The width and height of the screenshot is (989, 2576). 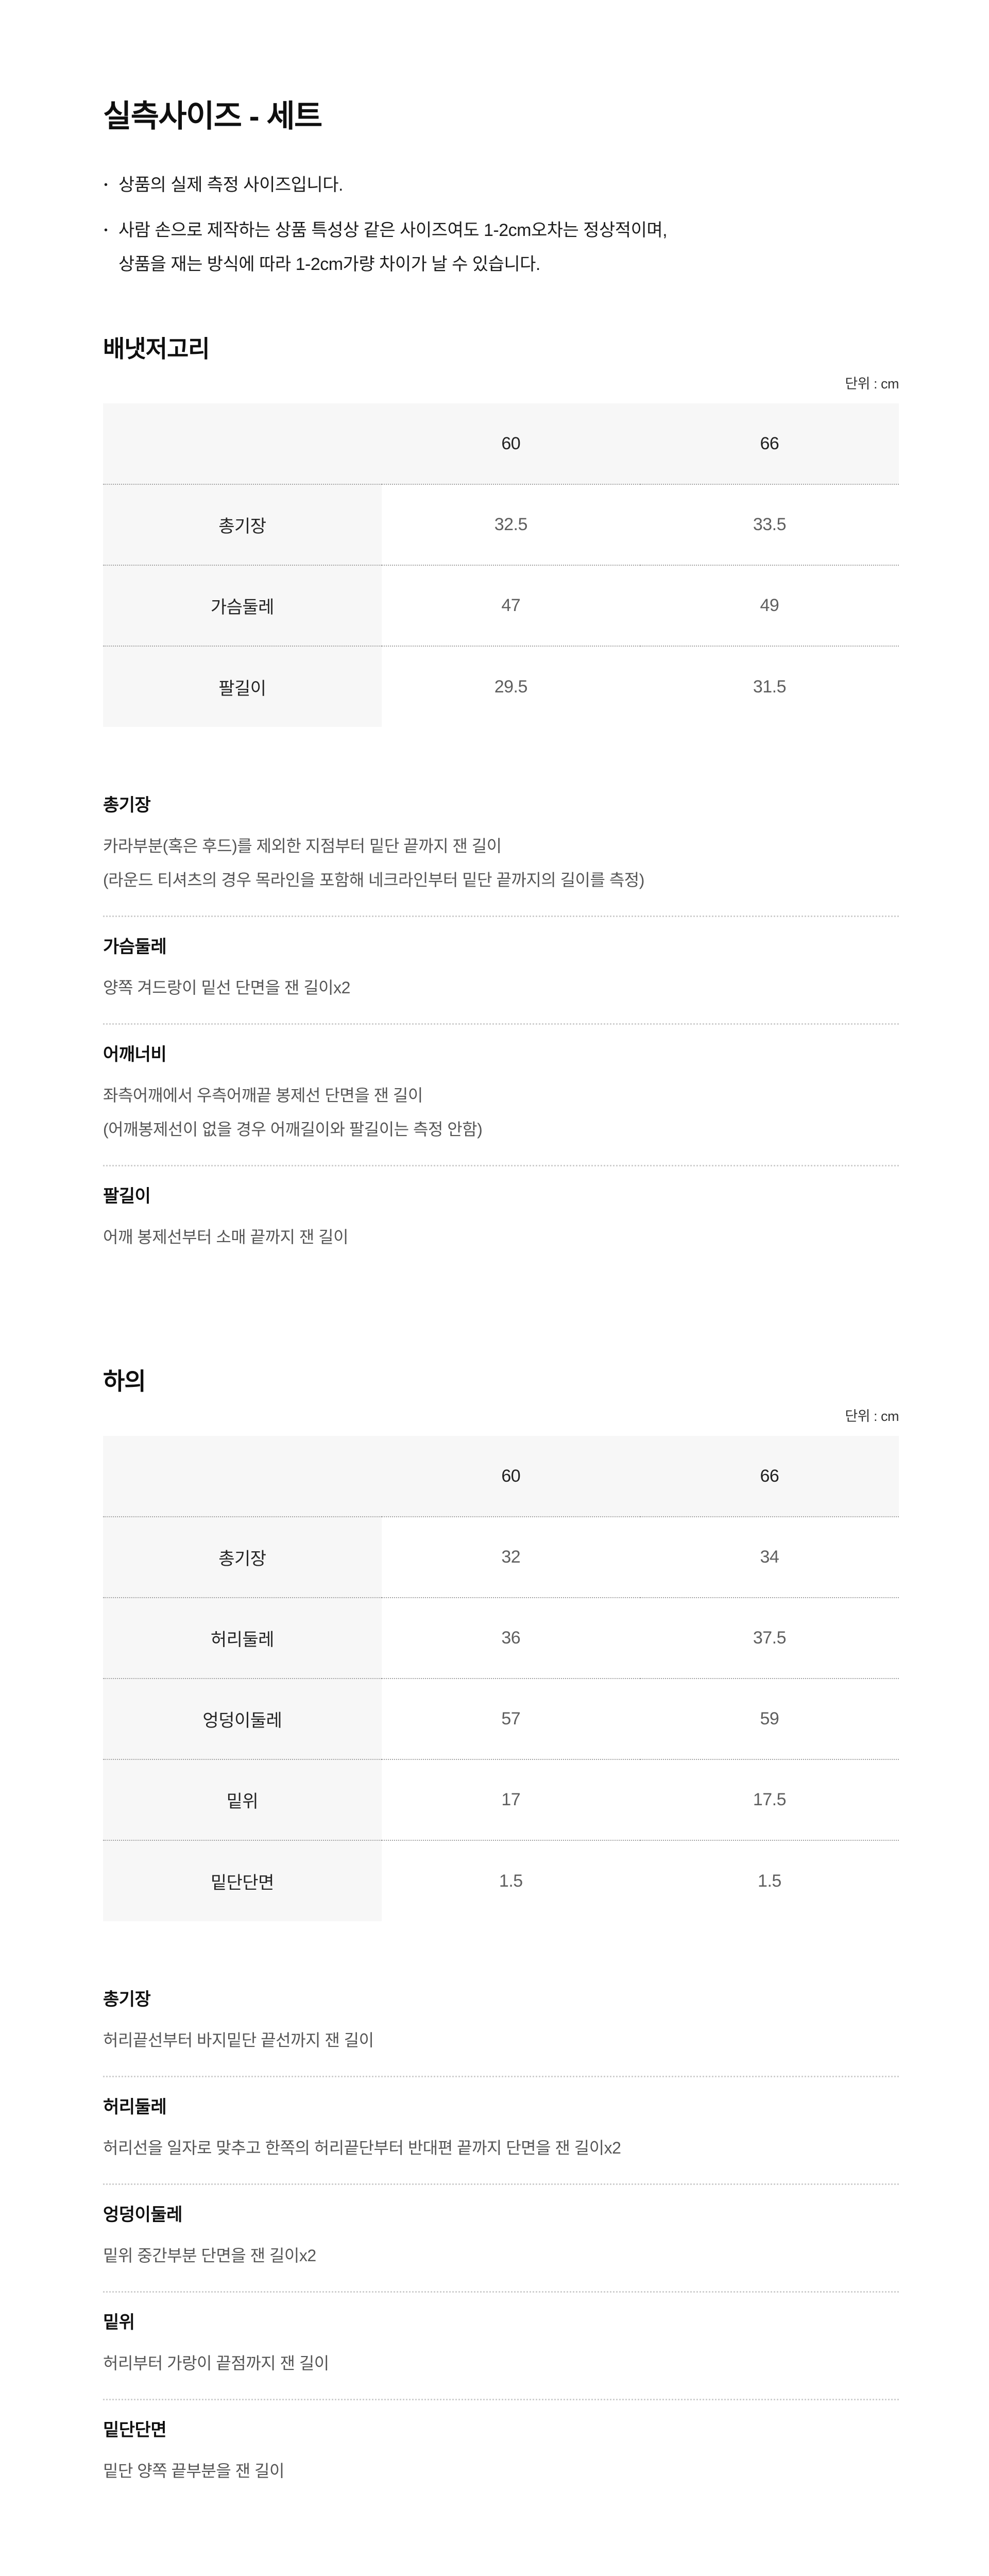 What do you see at coordinates (226, 1237) in the screenshot?
I see `definition-desc-line: 어깨 봉제선부터 소매 끝까지 잰 길이` at bounding box center [226, 1237].